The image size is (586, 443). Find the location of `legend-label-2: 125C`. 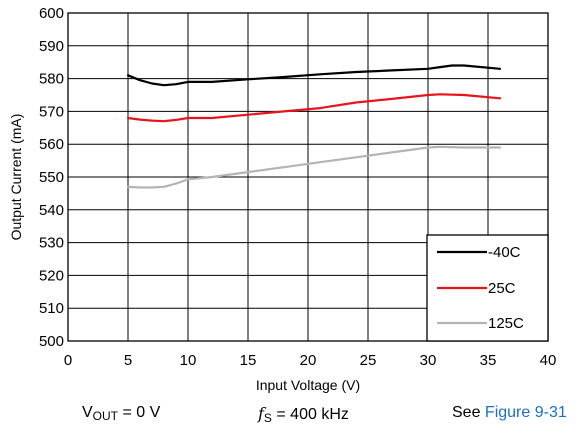

legend-label-2: 125C is located at coordinates (506, 323).